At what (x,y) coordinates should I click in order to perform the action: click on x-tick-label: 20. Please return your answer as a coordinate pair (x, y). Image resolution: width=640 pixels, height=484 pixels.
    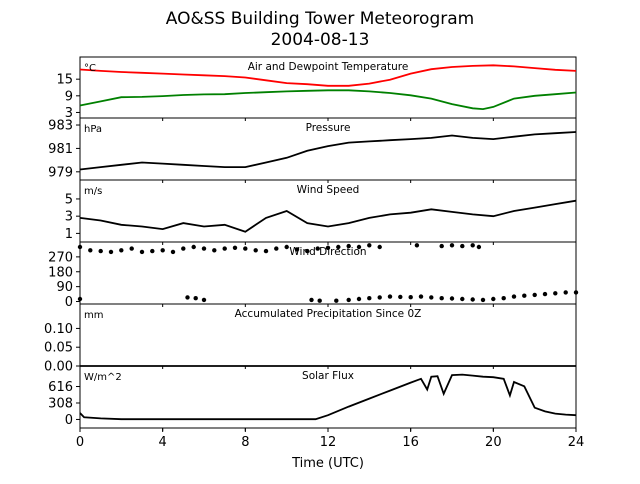
    Looking at the image, I should click on (493, 442).